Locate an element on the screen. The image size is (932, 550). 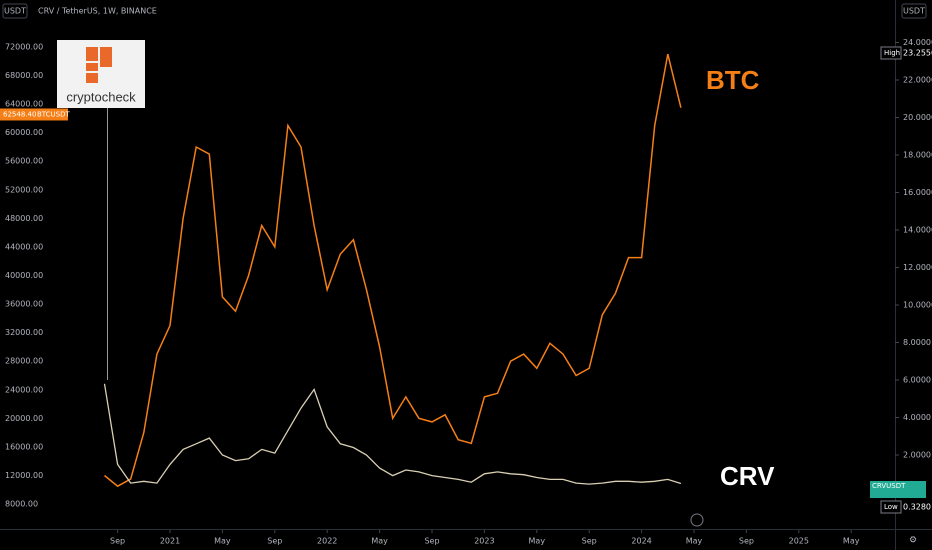
y-tick-label: 44000.00 is located at coordinates (24, 246).